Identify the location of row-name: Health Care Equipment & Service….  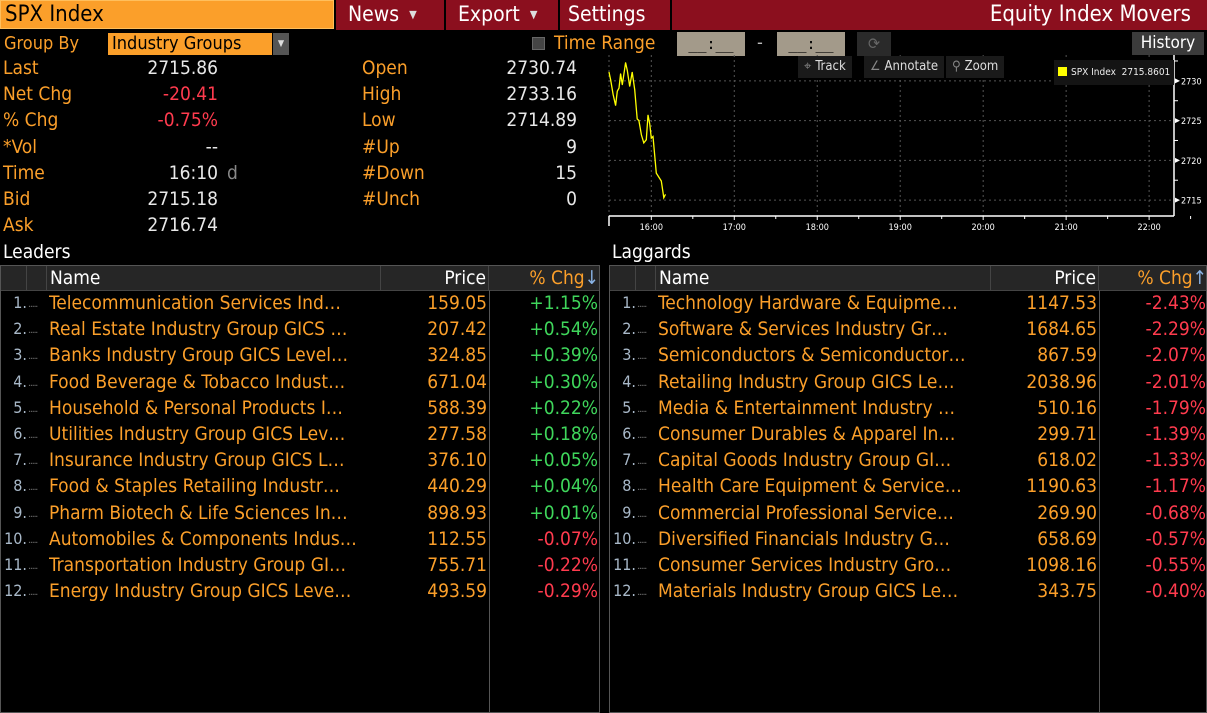
(810, 486).